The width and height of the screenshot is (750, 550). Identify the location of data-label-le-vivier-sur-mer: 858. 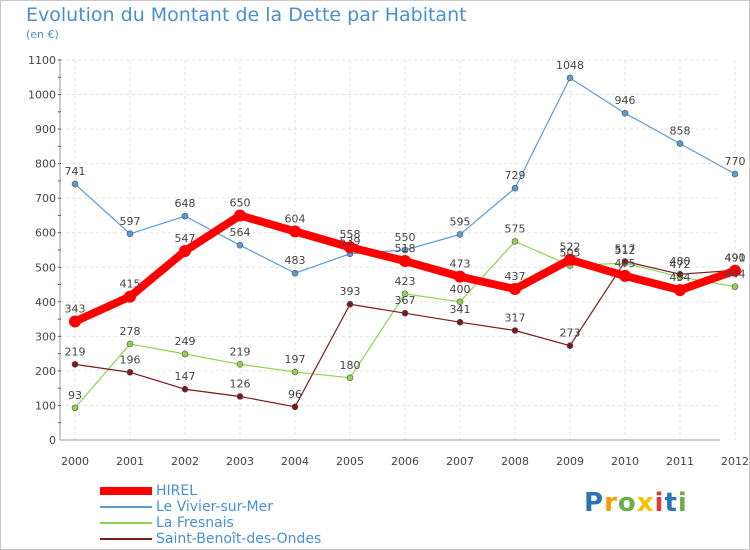
(680, 131).